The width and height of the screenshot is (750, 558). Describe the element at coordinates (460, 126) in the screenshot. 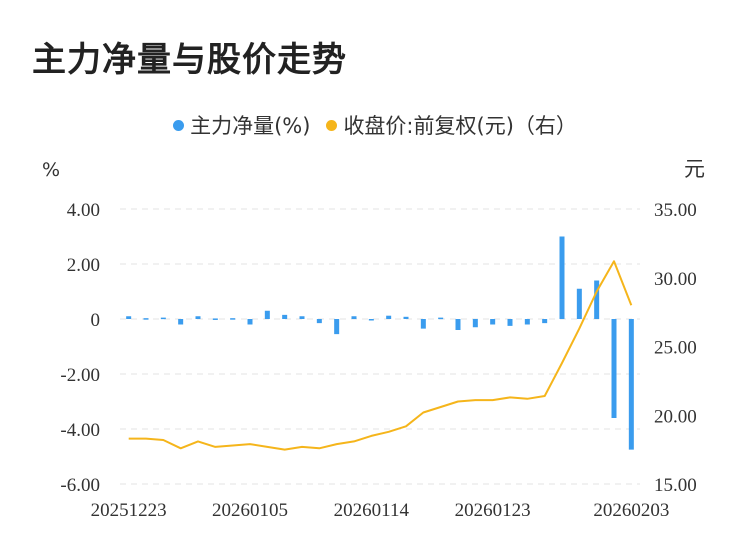

I see `legend-line-label: 收盘价:前复权(元)（右）` at that location.